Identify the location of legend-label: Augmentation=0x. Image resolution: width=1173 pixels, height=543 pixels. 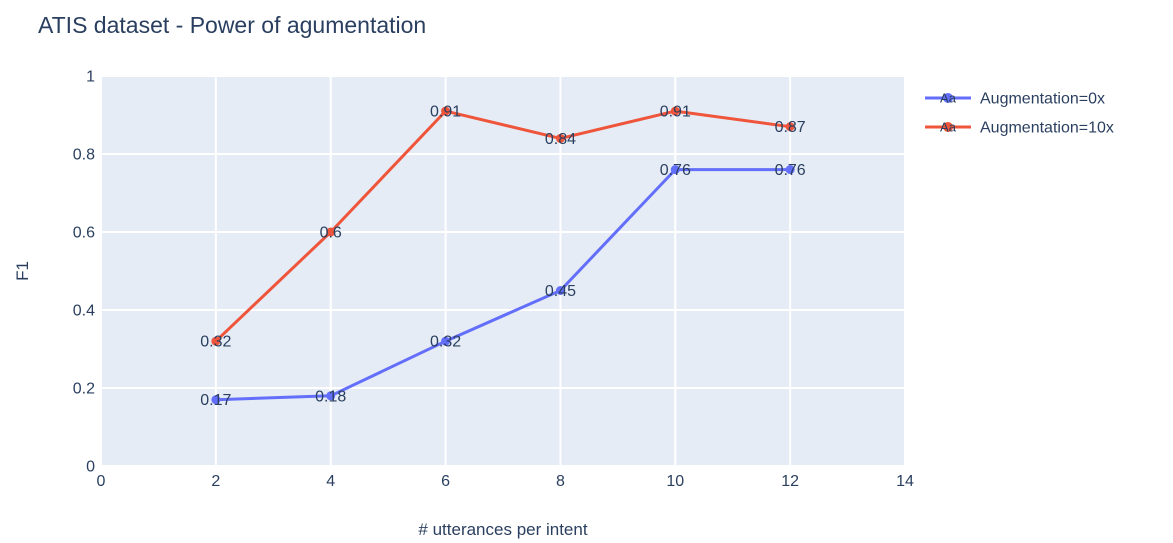
(1042, 99).